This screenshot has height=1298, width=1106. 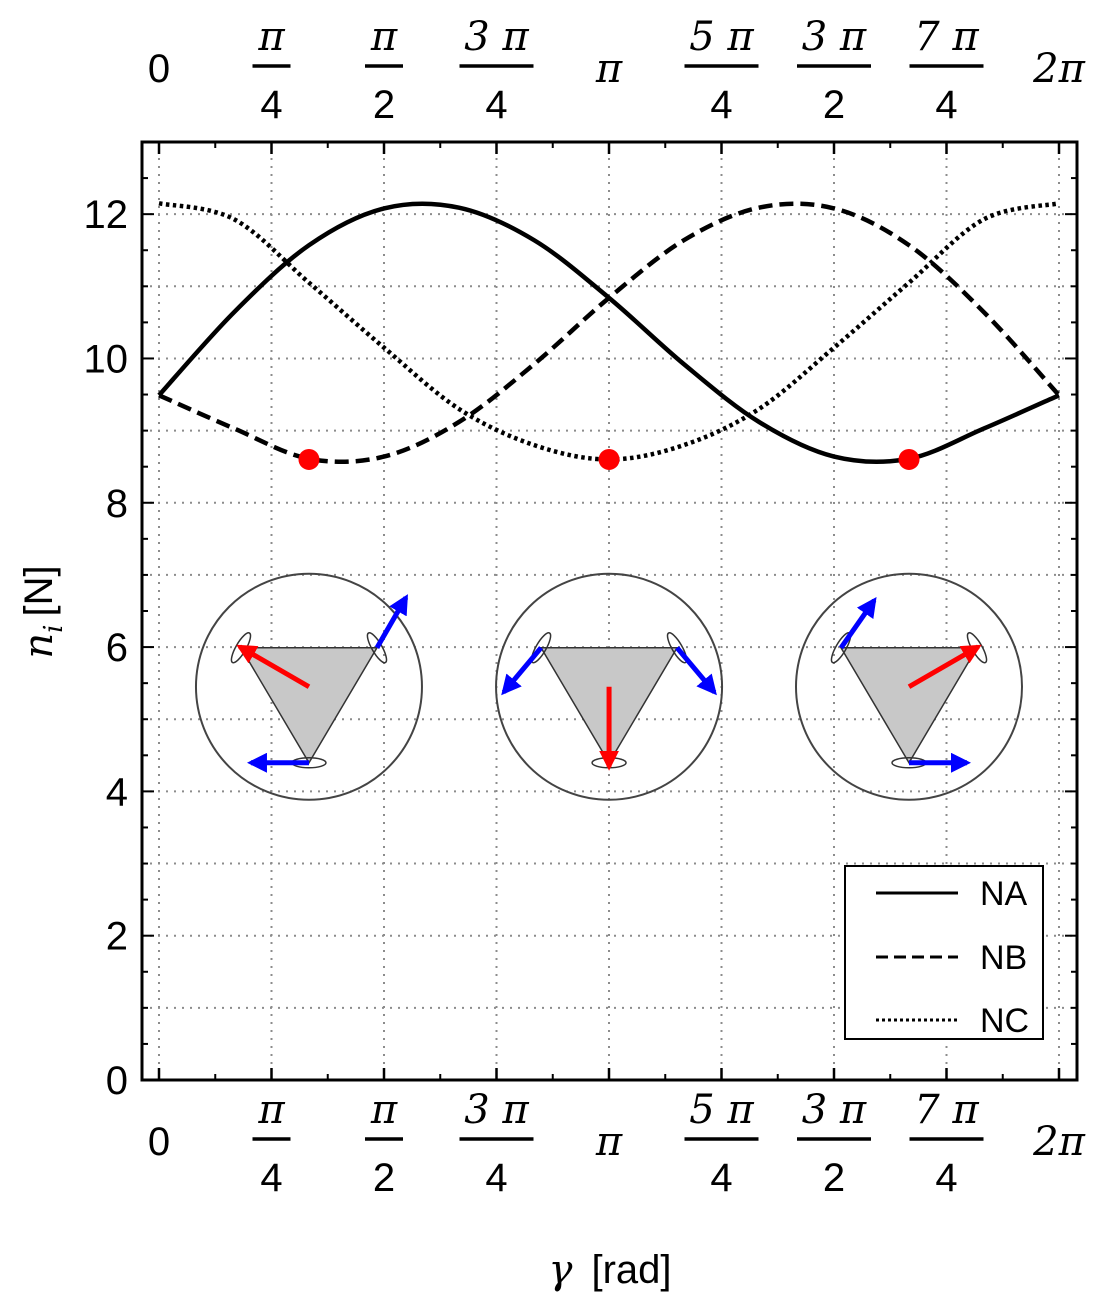 I want to click on x-tick-label-top-3: 3 π 4, so click(x=496, y=70).